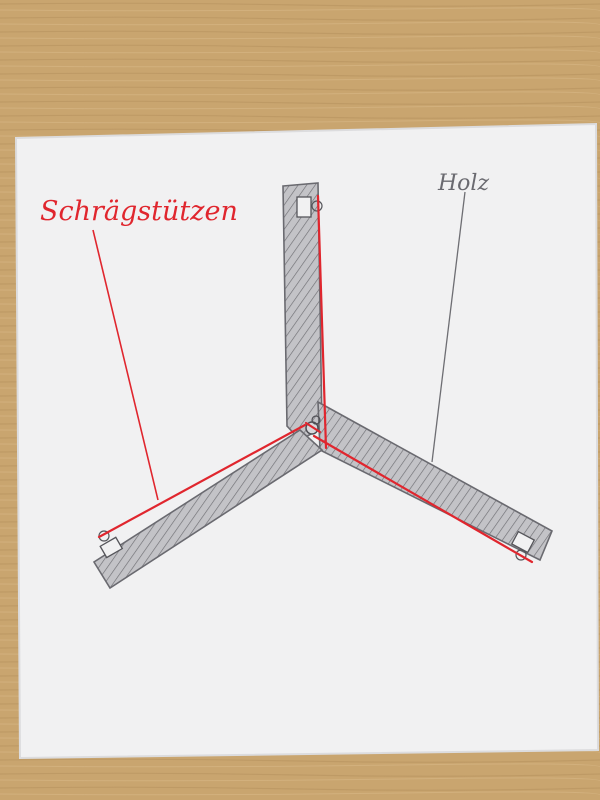 This screenshot has width=600, height=800. Describe the element at coordinates (313, 427) in the screenshot. I see `red-strut-joint` at that location.